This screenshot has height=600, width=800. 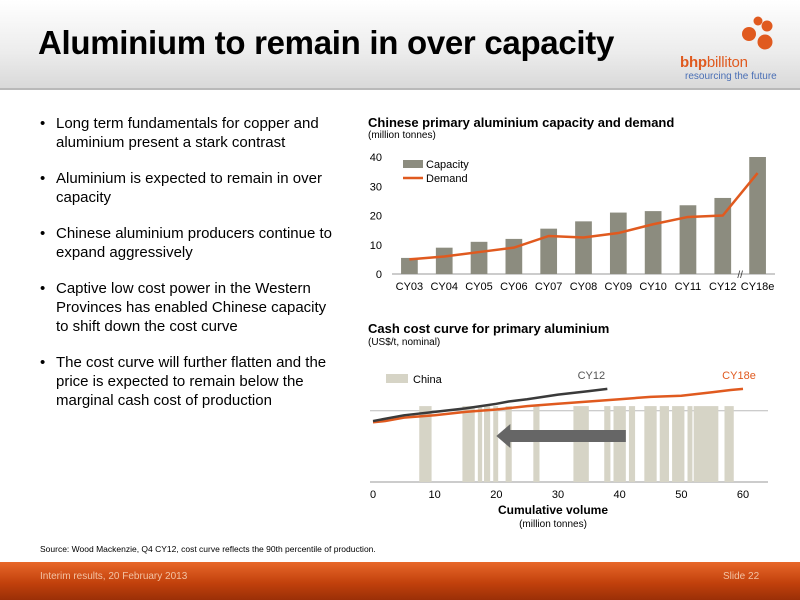 What do you see at coordinates (402, 135) in the screenshot?
I see `chart1-subtitle: (million tonnes)` at bounding box center [402, 135].